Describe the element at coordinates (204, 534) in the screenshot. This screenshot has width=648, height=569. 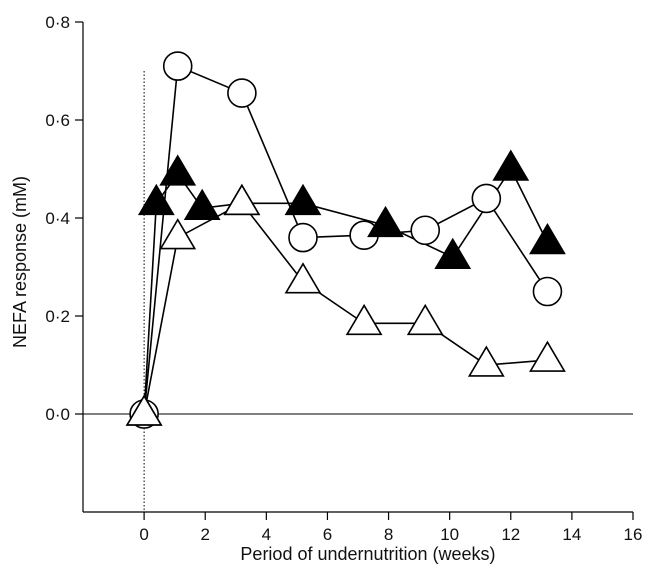
I see `x-tick-label: 2` at that location.